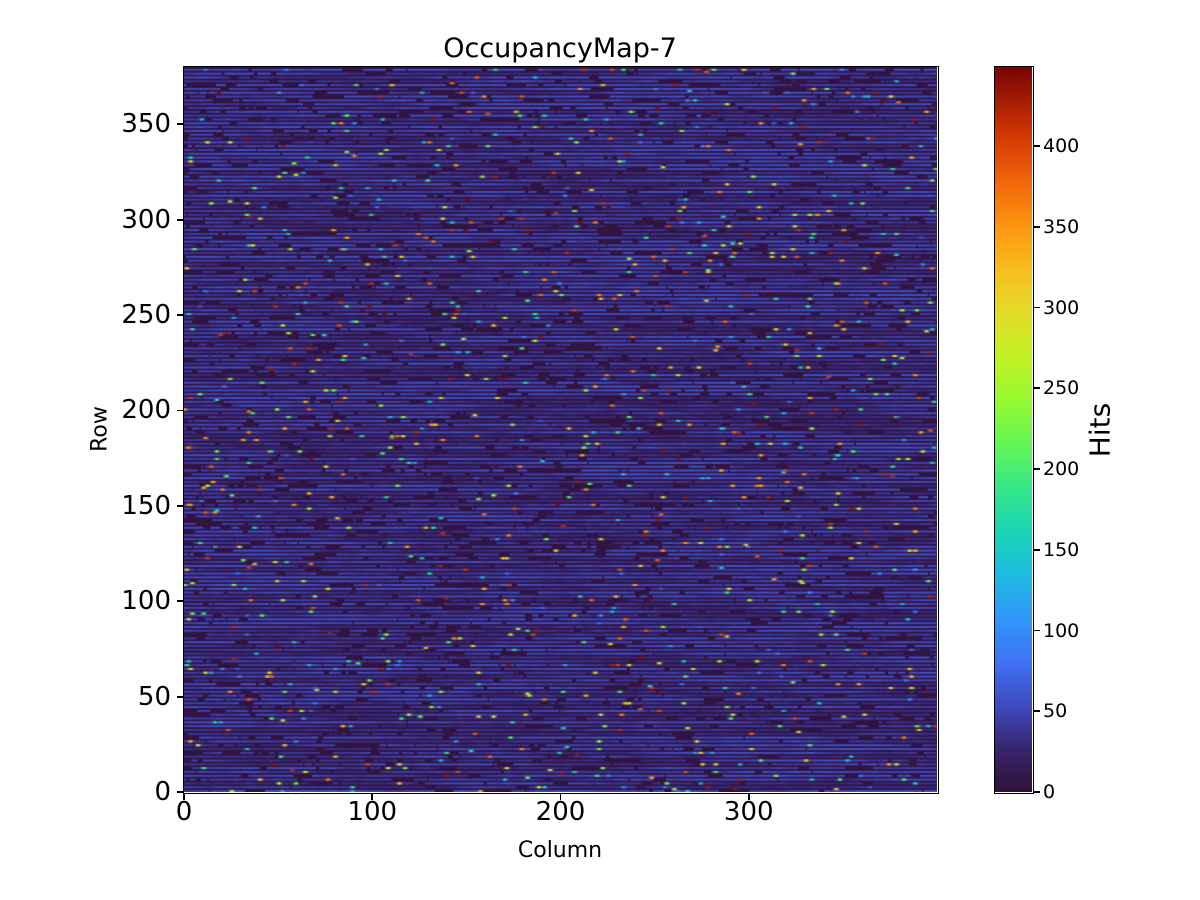 This screenshot has height=900, width=1200. I want to click on colorbar-tick-label: 400, so click(1061, 146).